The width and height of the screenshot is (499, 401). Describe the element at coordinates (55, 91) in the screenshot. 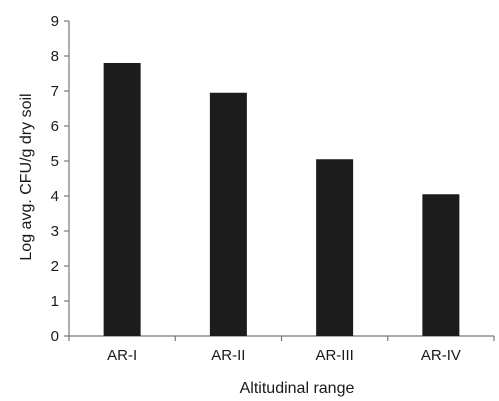

I see `y-tick-label: 7` at that location.